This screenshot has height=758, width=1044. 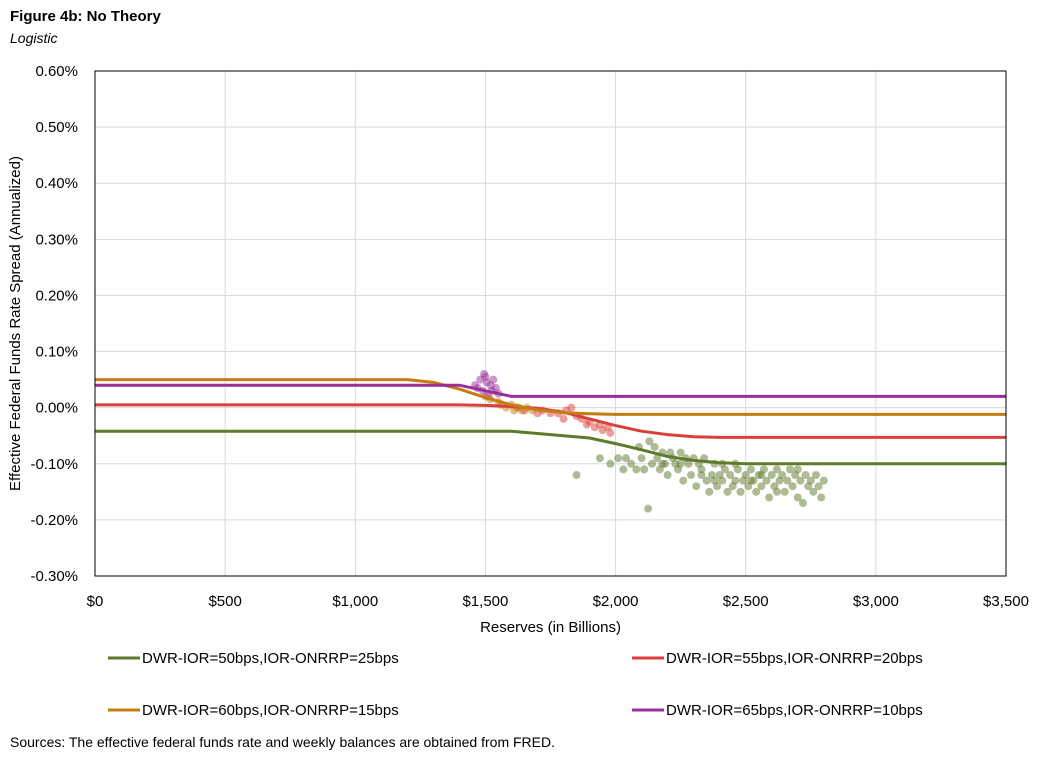 What do you see at coordinates (1006, 601) in the screenshot?
I see `x-tick-label: $3,500` at bounding box center [1006, 601].